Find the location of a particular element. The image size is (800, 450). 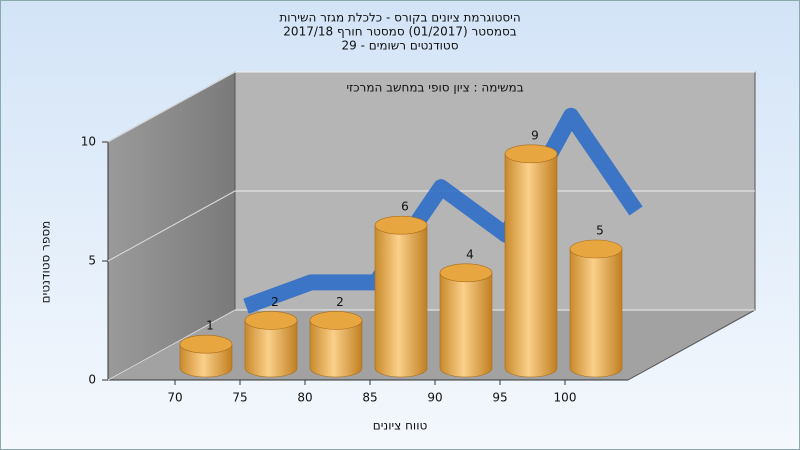

data-label: 6 is located at coordinates (405, 207).